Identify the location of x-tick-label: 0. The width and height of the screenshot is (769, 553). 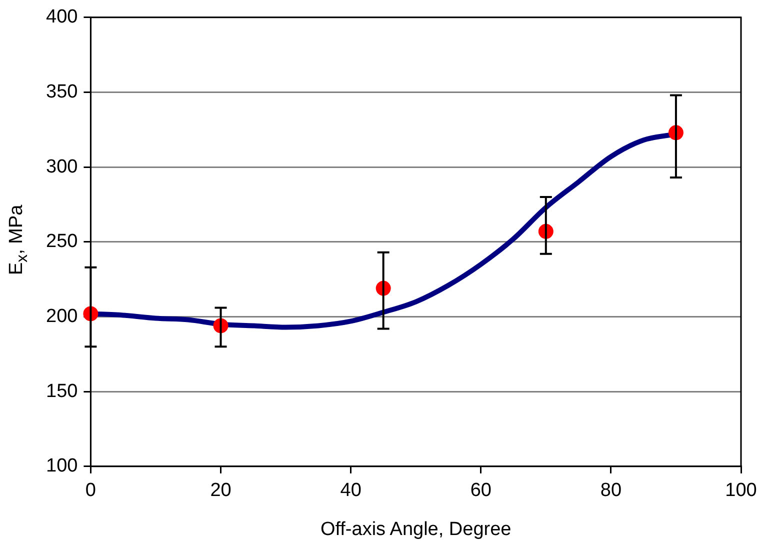
(90, 491).